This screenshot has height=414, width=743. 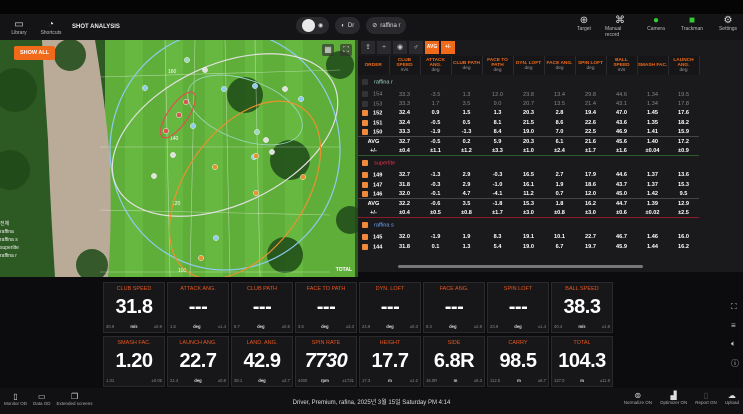 I want to click on metric-tile-carry: CARRY 98.5 112.5 m ±6.7, so click(x=518, y=361).